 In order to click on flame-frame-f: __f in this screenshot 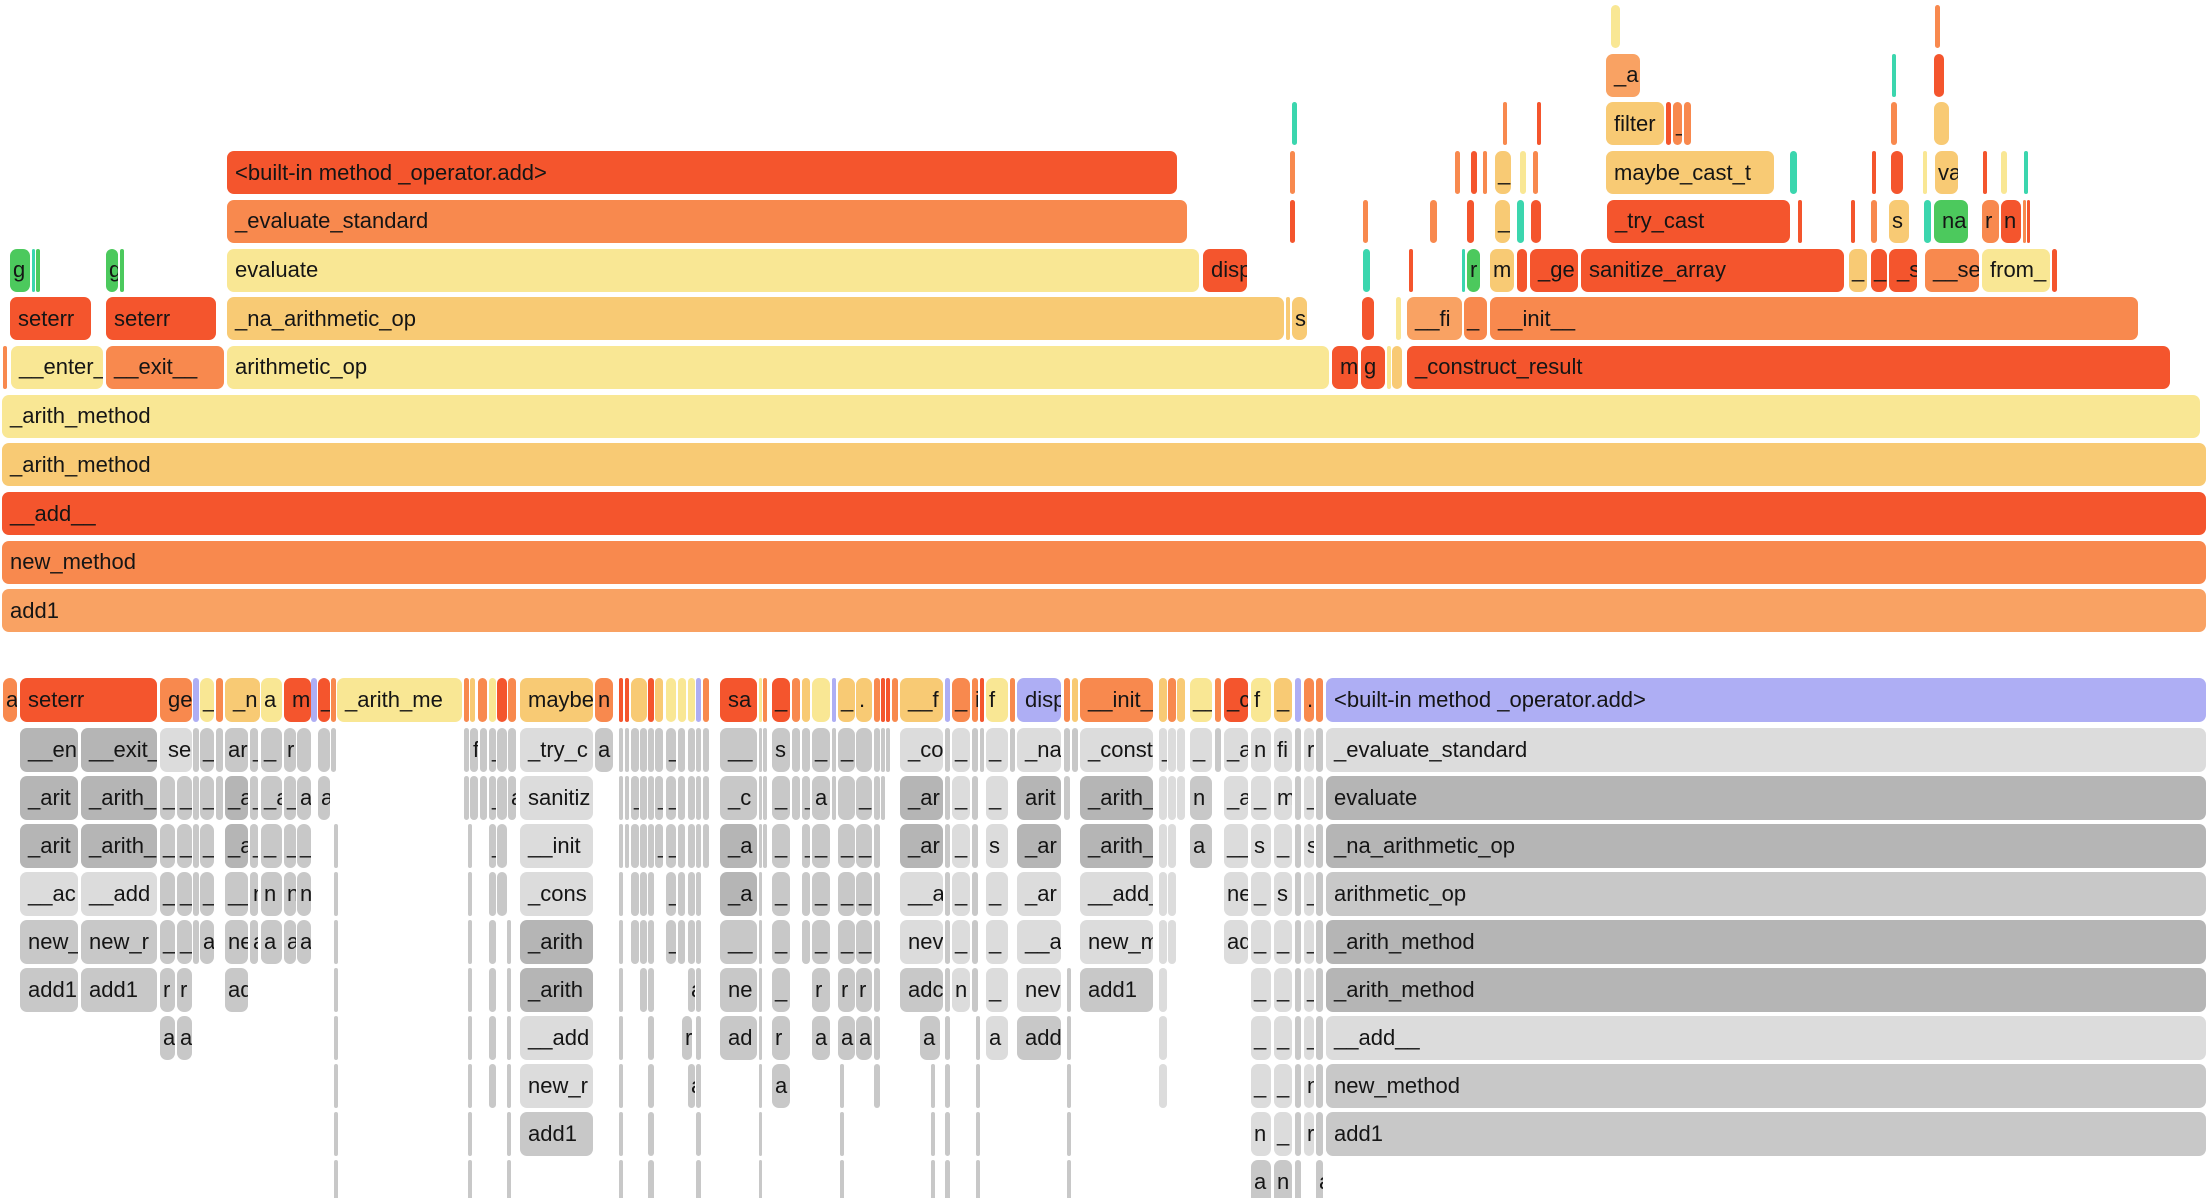, I will do `click(921, 700)`.